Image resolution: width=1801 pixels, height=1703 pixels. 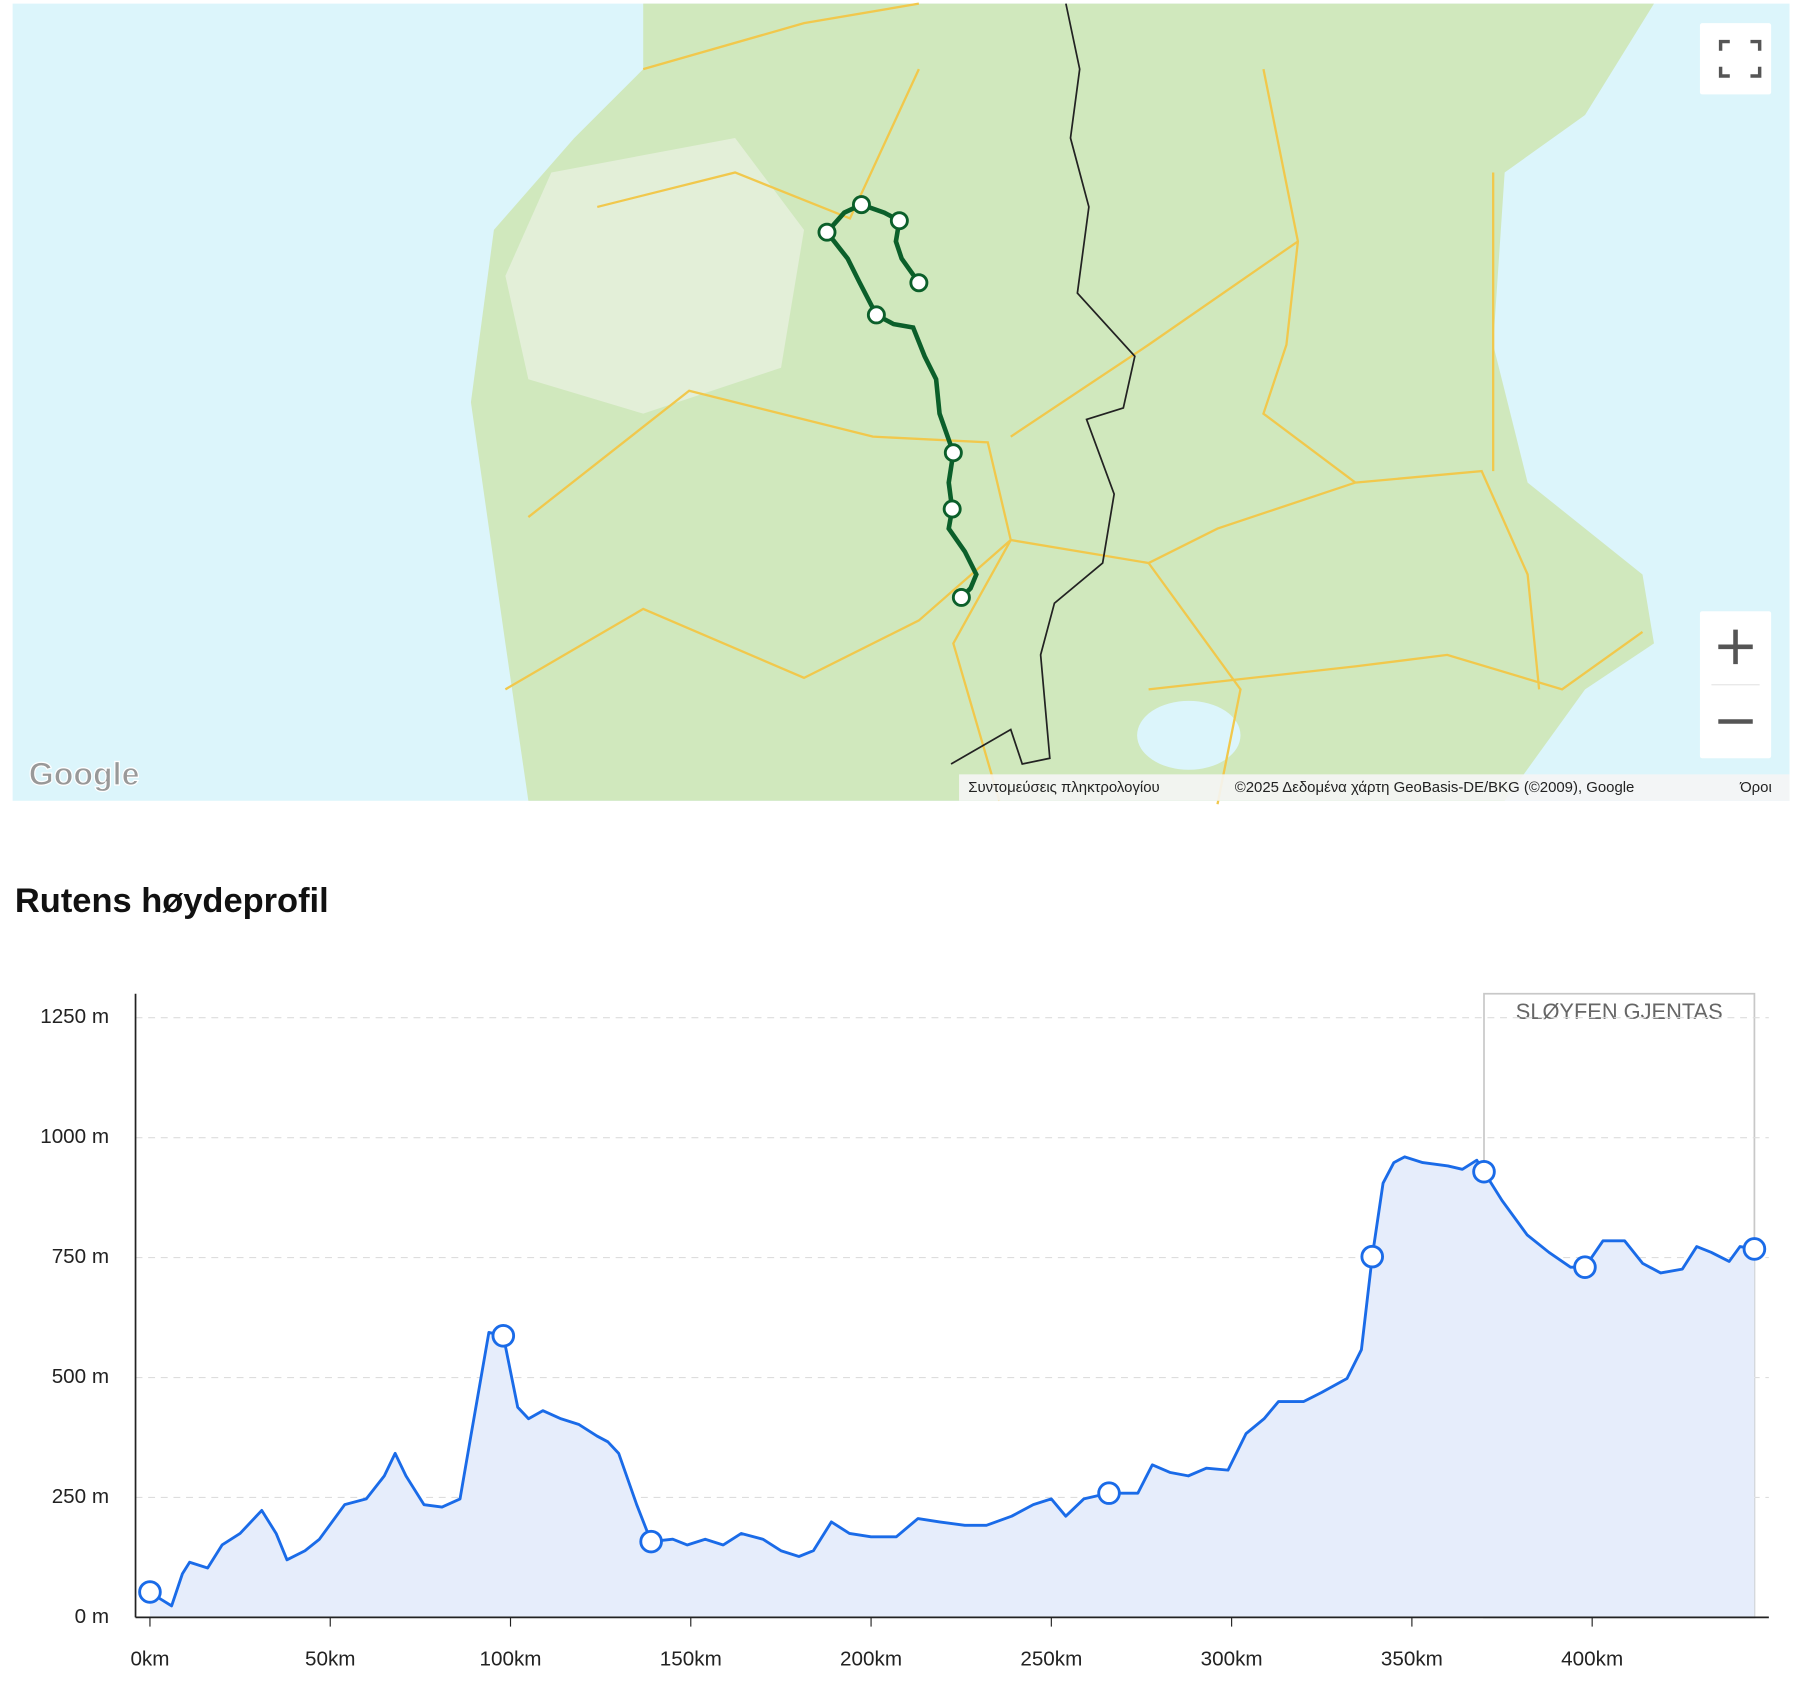 I want to click on x-tick-label: 100km, so click(x=511, y=1658).